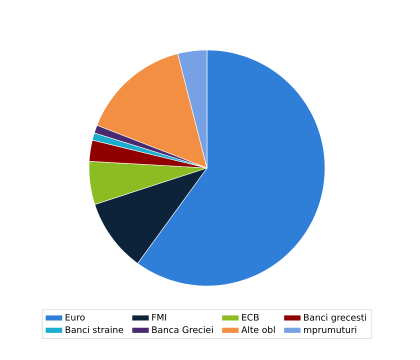 This screenshot has height=360, width=420. I want to click on legend-label: mprumuturi, so click(330, 330).